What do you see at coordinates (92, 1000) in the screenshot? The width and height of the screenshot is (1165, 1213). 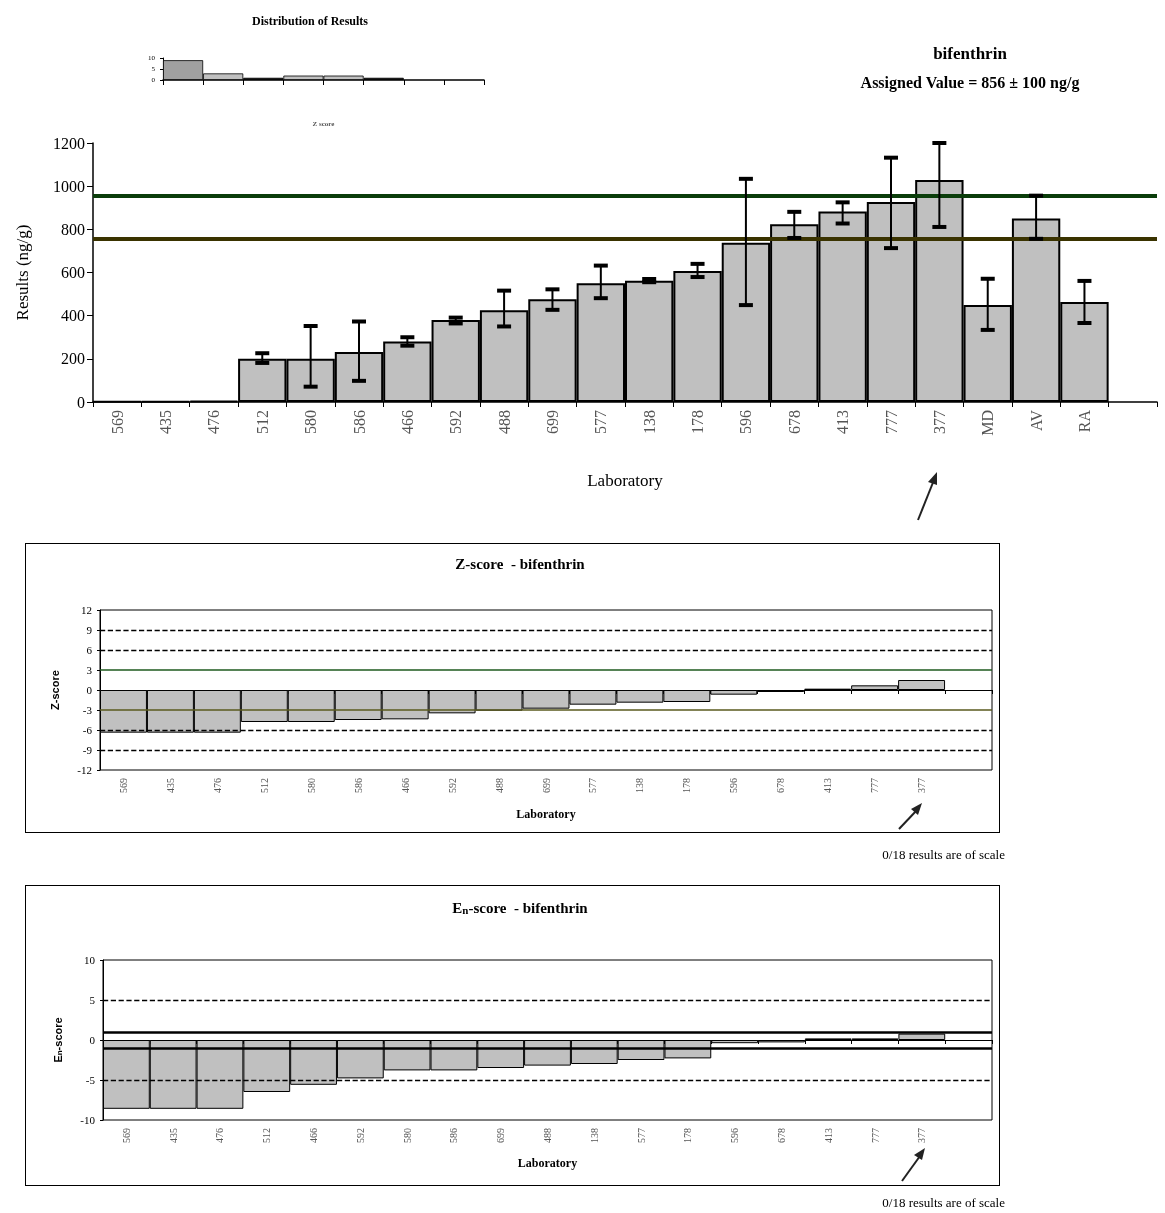 I see `y-tick-label: 5` at bounding box center [92, 1000].